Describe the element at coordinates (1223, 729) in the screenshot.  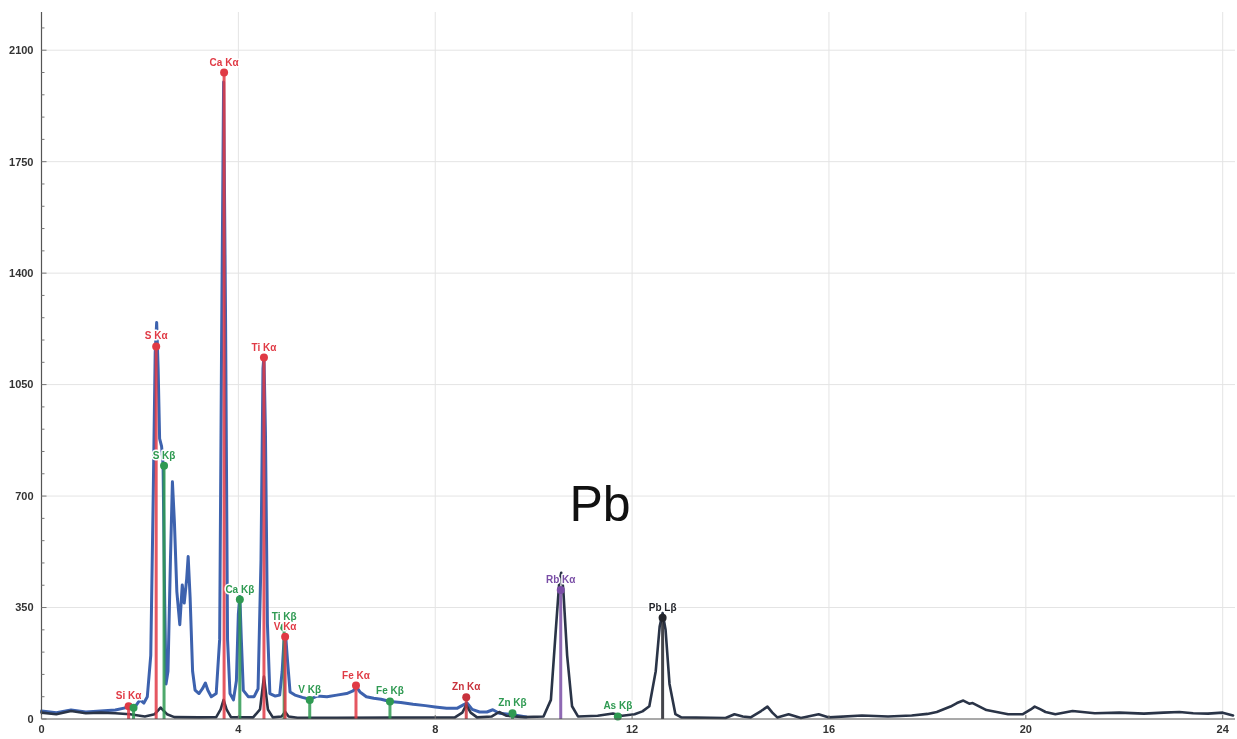
I see `x-tick-label: 24` at that location.